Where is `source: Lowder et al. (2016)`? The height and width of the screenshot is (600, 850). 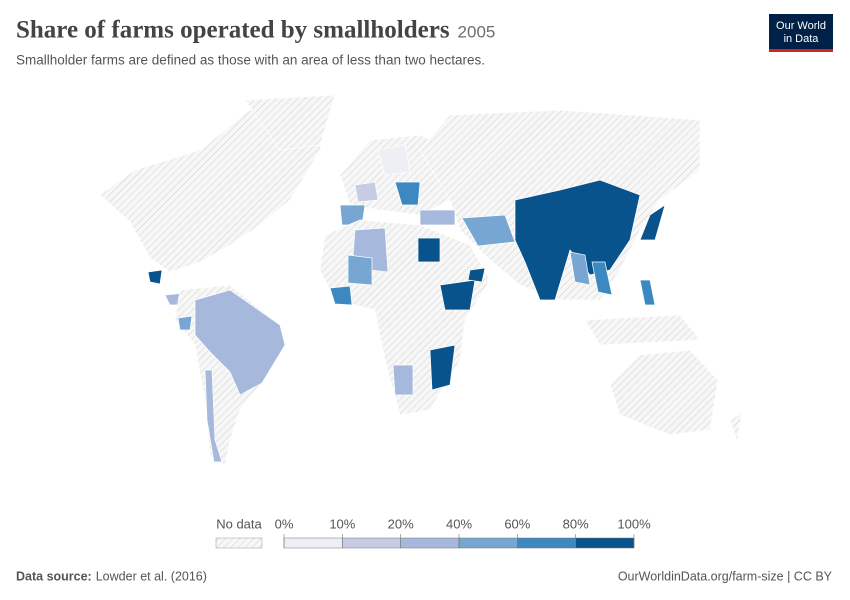
source: Lowder et al. (2016) is located at coordinates (151, 576).